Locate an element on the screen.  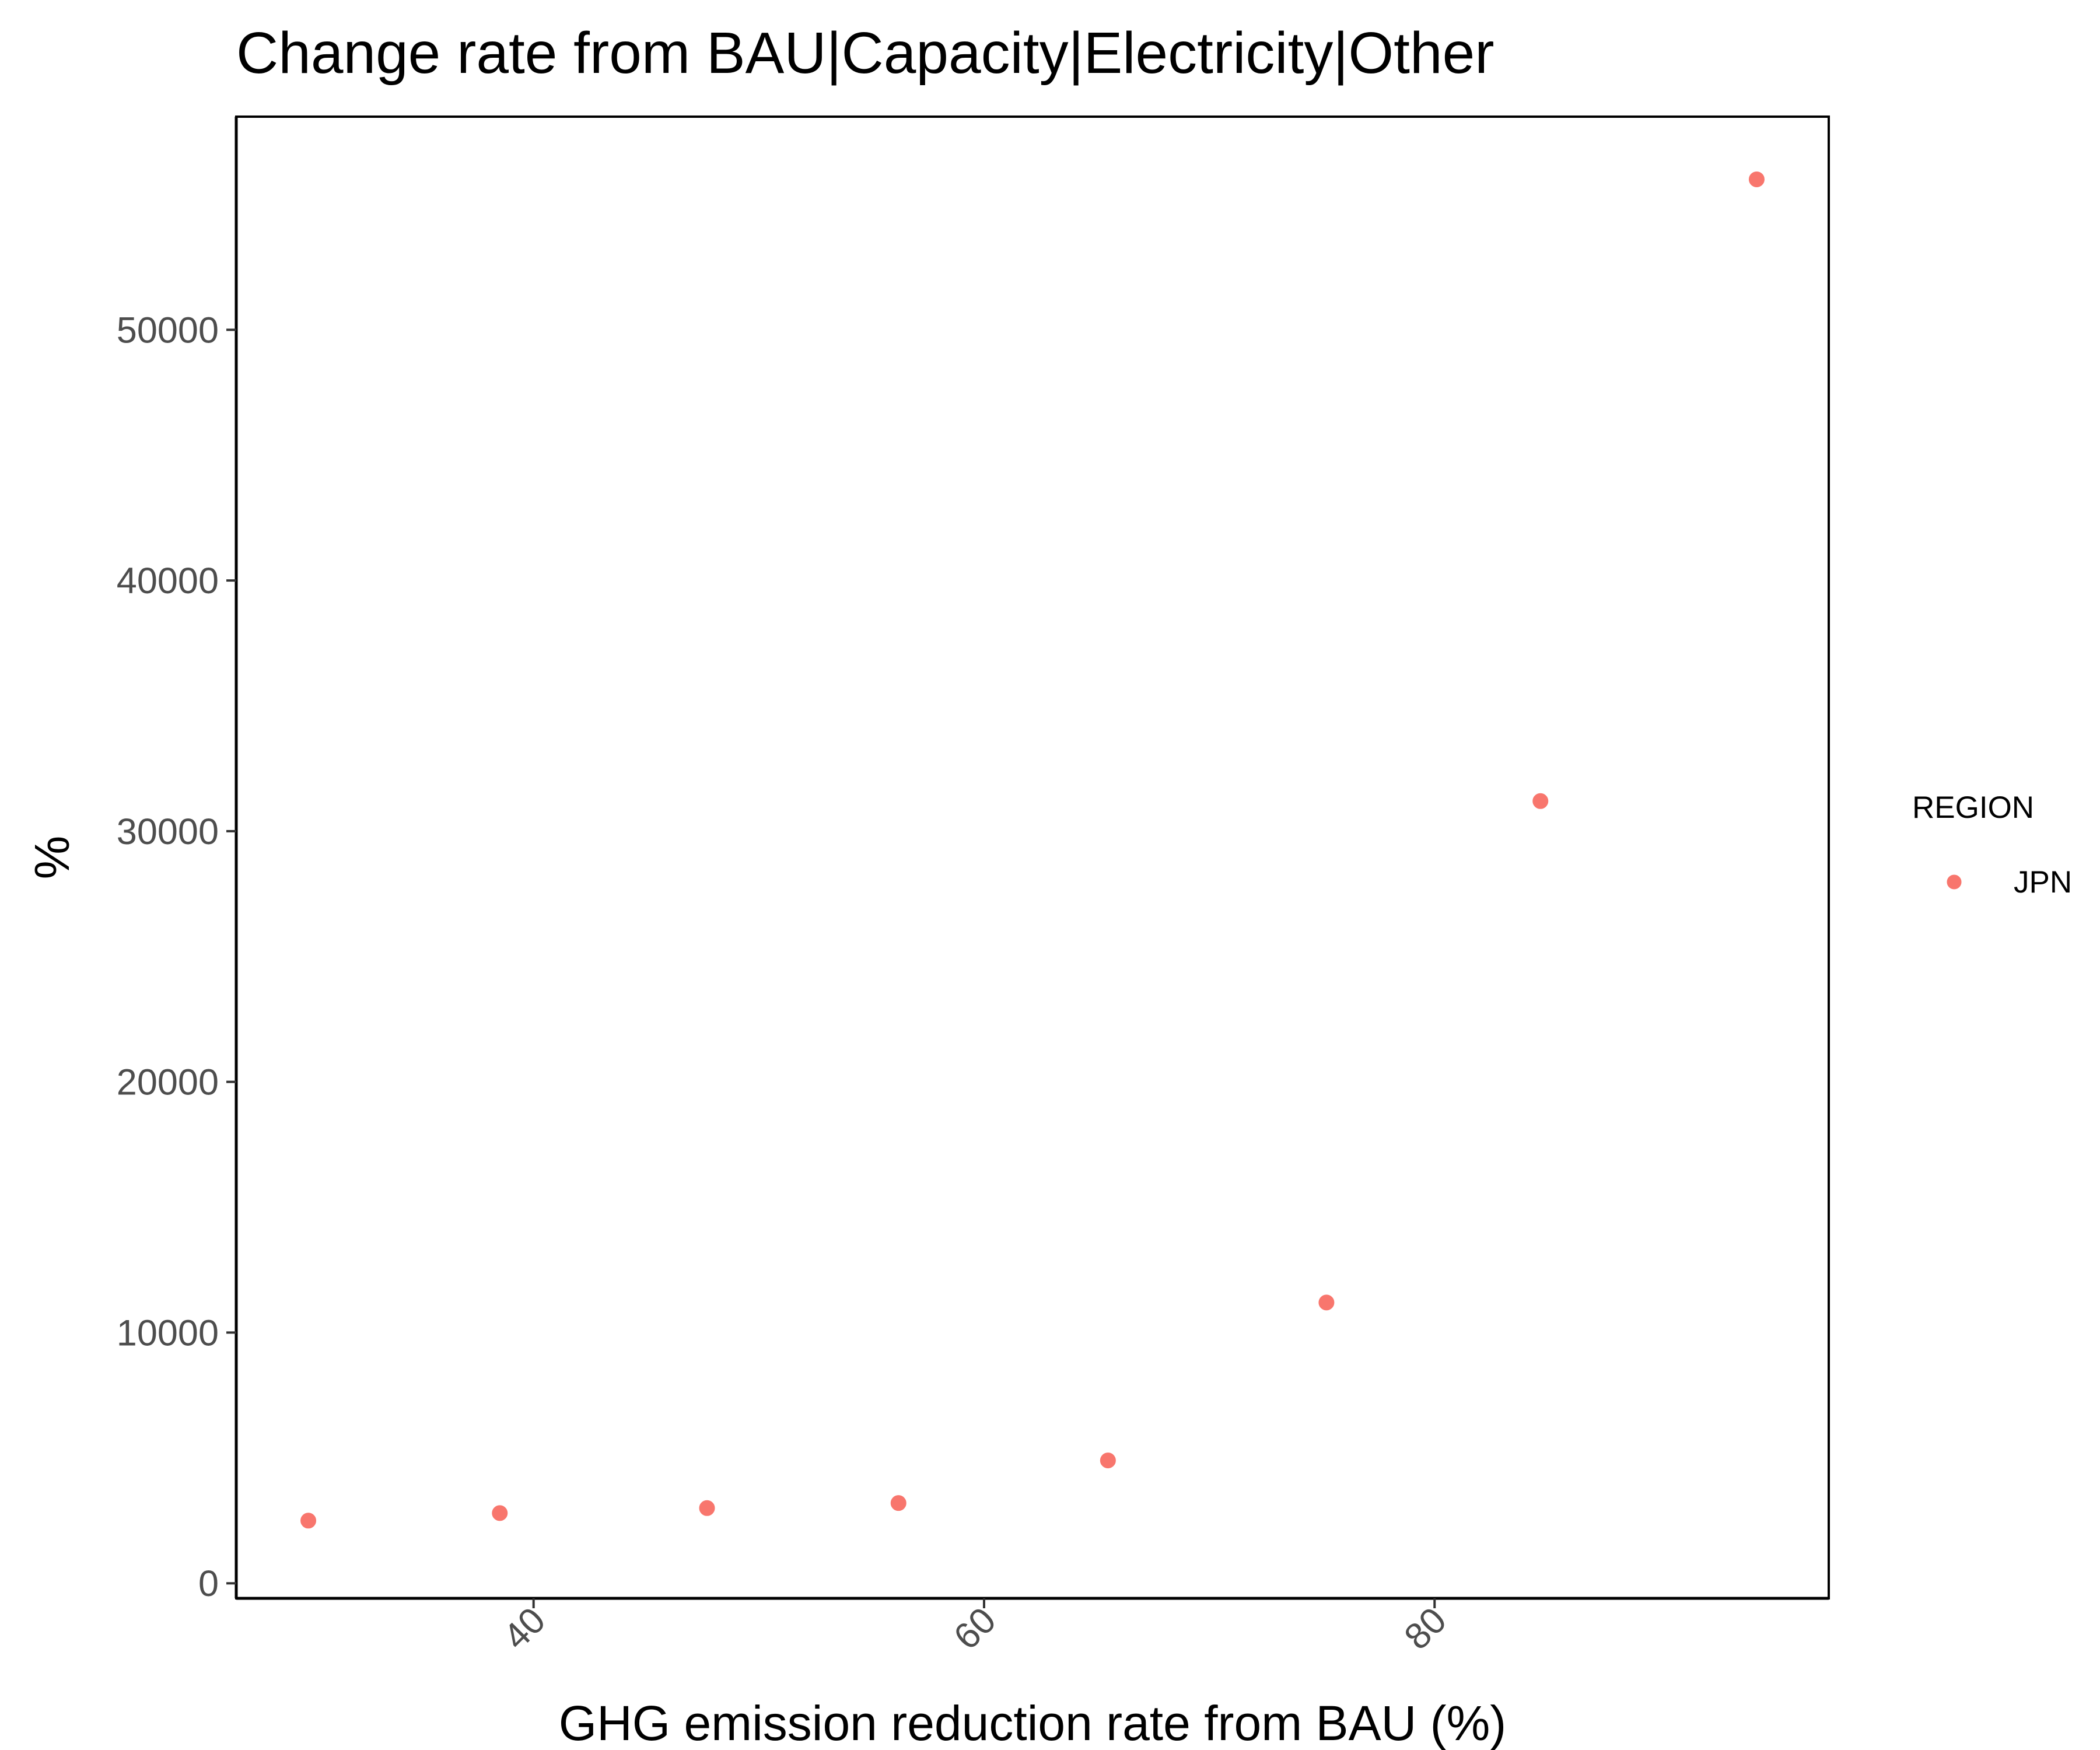
y-tick-label: 10000 is located at coordinates (168, 1332).